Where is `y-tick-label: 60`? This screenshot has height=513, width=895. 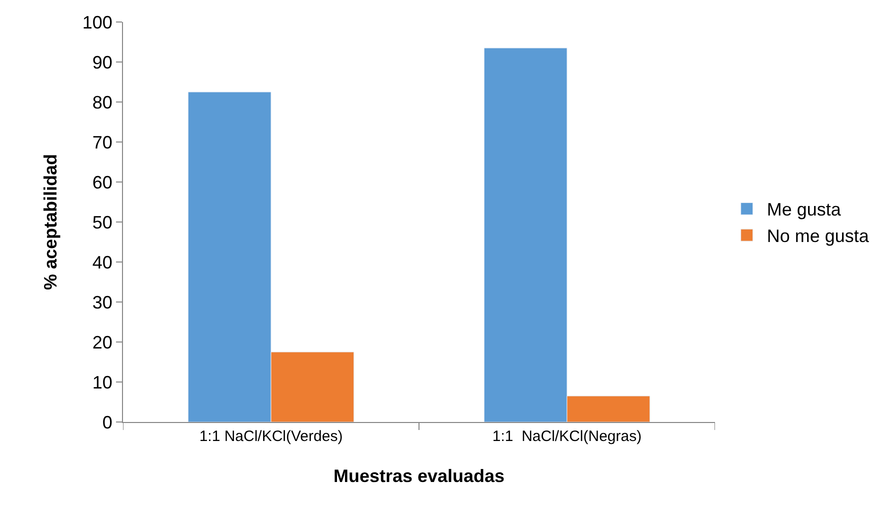 y-tick-label: 60 is located at coordinates (102, 182).